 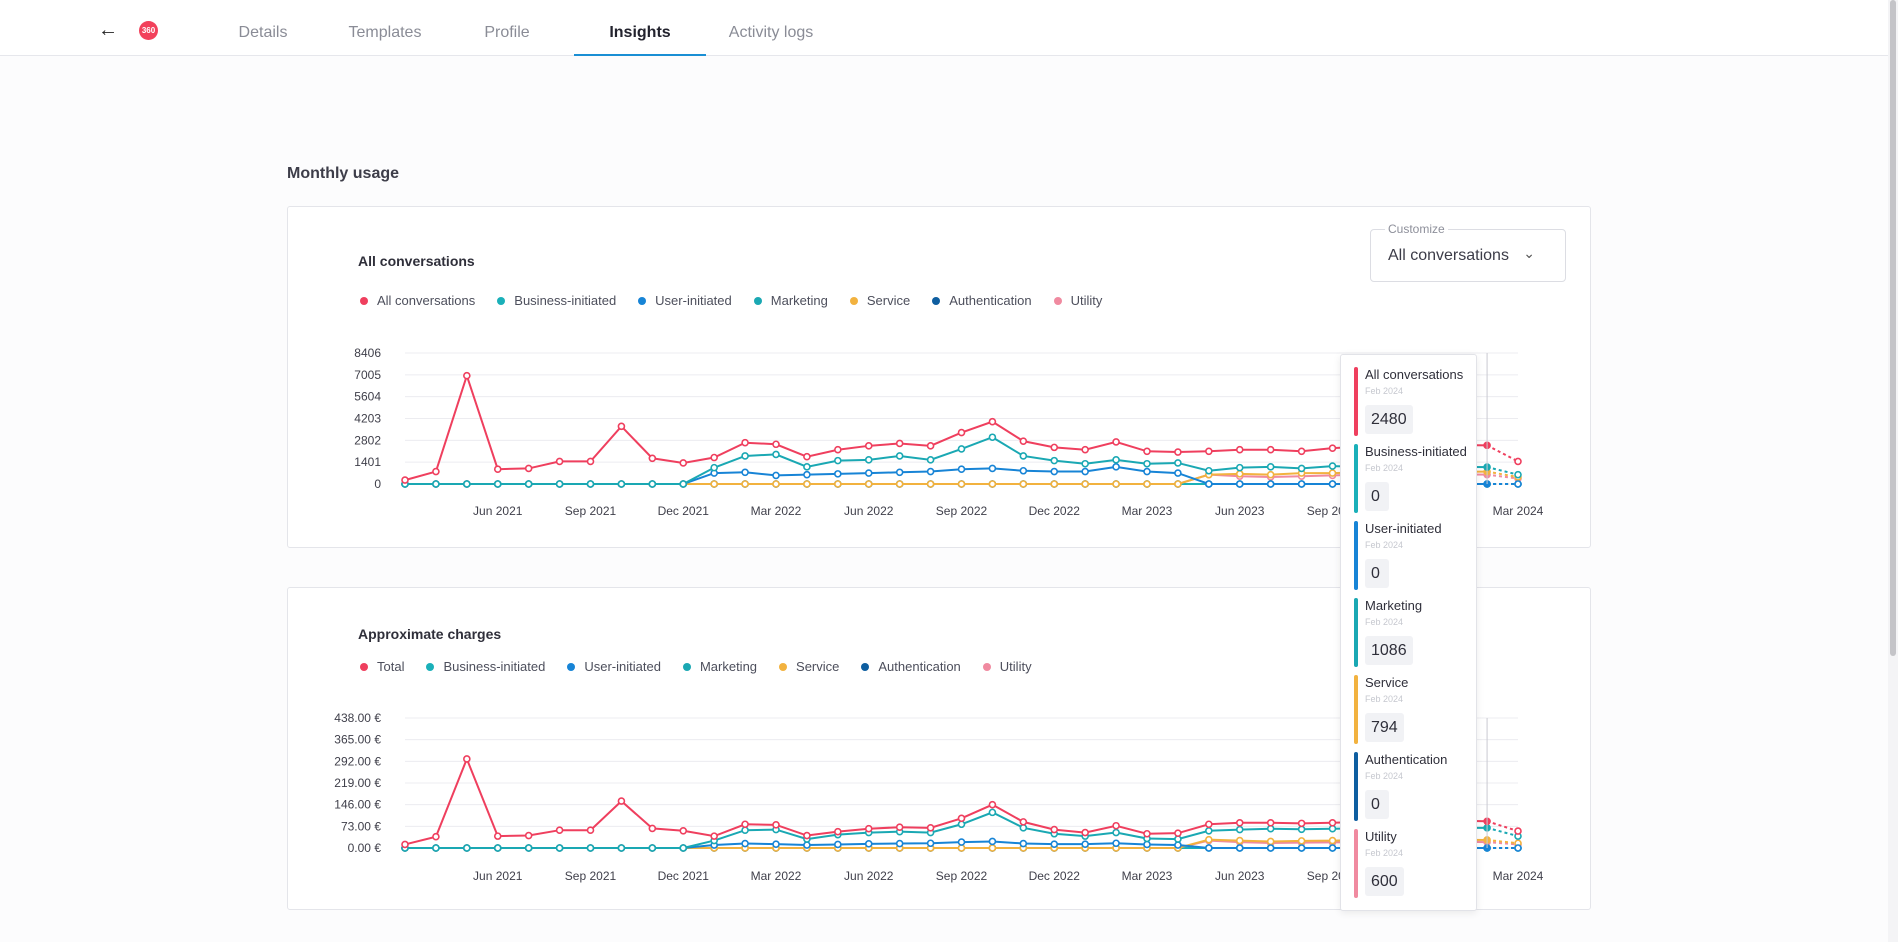 I want to click on back-arrow-icon: ←, so click(x=108, y=30).